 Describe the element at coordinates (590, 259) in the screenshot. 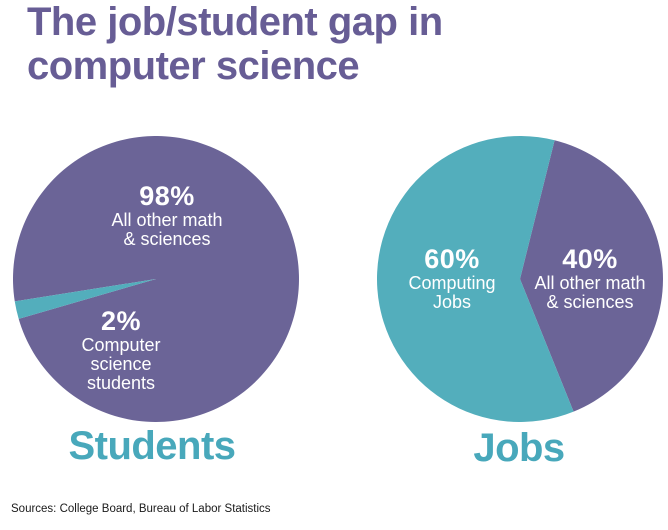

I see `jobs-other-value: 40%` at that location.